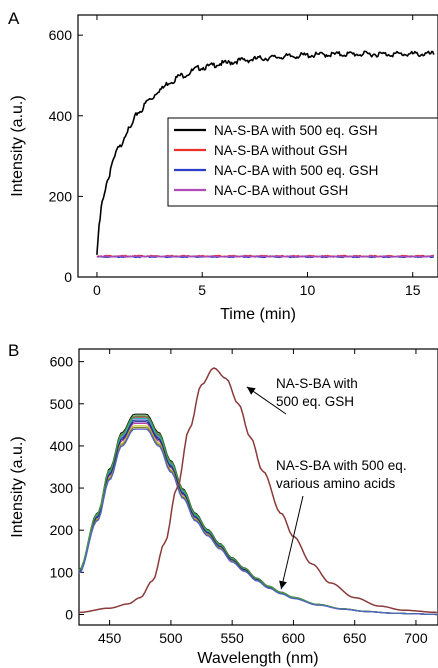 This screenshot has width=438, height=668. Describe the element at coordinates (62, 488) in the screenshot. I see `panel-b-ytick-label: 300` at that location.